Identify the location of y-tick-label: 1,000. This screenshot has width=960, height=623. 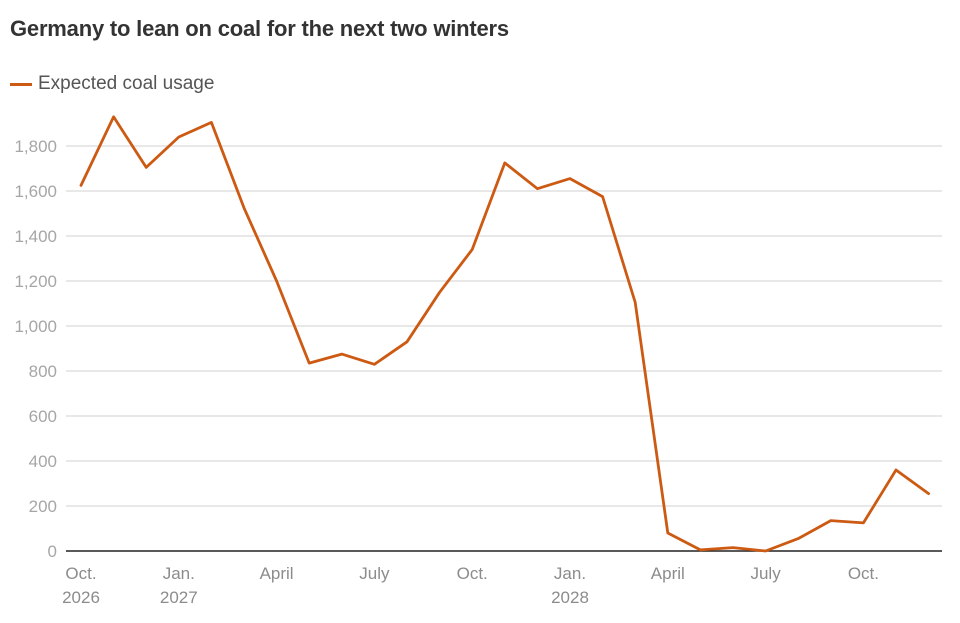
(35, 326).